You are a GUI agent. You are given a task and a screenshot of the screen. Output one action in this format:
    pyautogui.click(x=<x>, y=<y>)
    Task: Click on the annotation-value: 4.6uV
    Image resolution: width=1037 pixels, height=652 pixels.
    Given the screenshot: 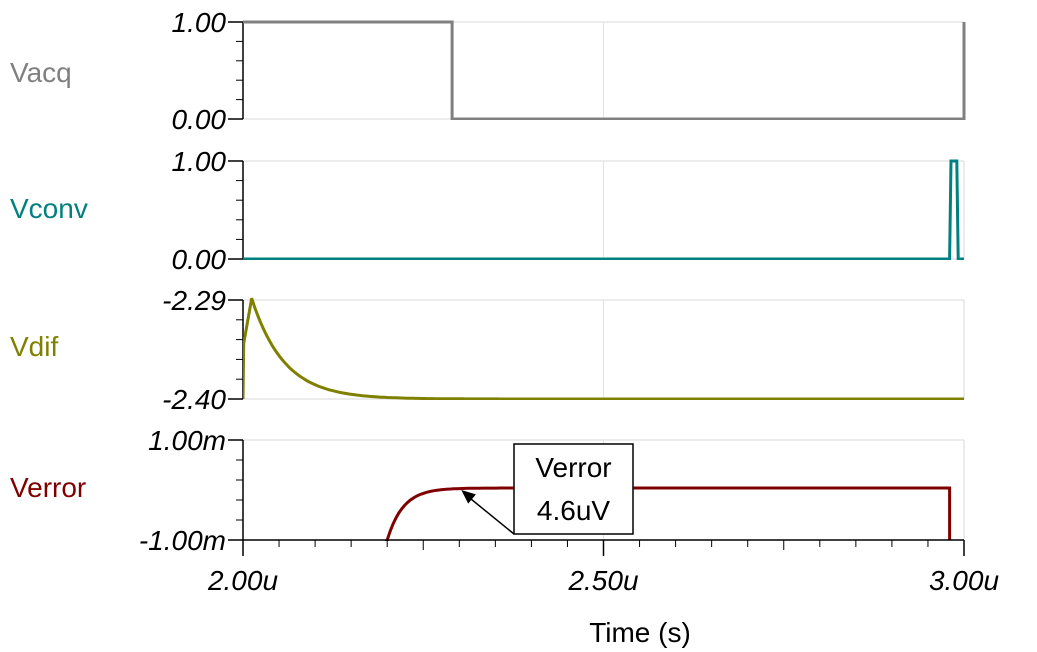 What is the action you would take?
    pyautogui.click(x=573, y=510)
    